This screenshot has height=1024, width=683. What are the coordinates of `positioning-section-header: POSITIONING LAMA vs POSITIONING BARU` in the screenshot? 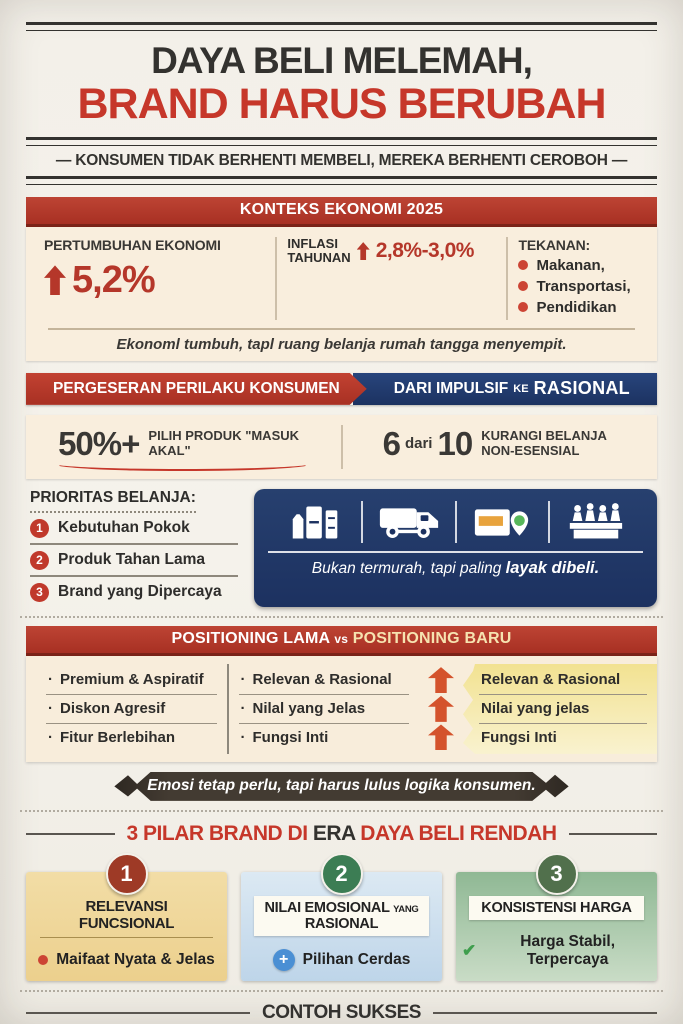 It's located at (341, 640).